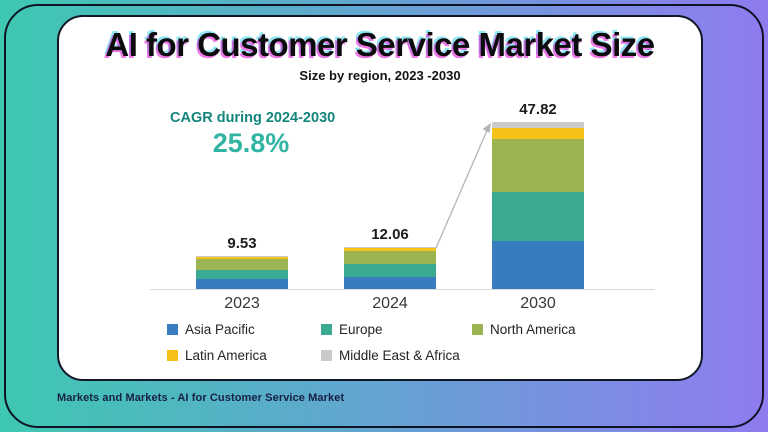  I want to click on stacked-bar-2023, so click(242, 272).